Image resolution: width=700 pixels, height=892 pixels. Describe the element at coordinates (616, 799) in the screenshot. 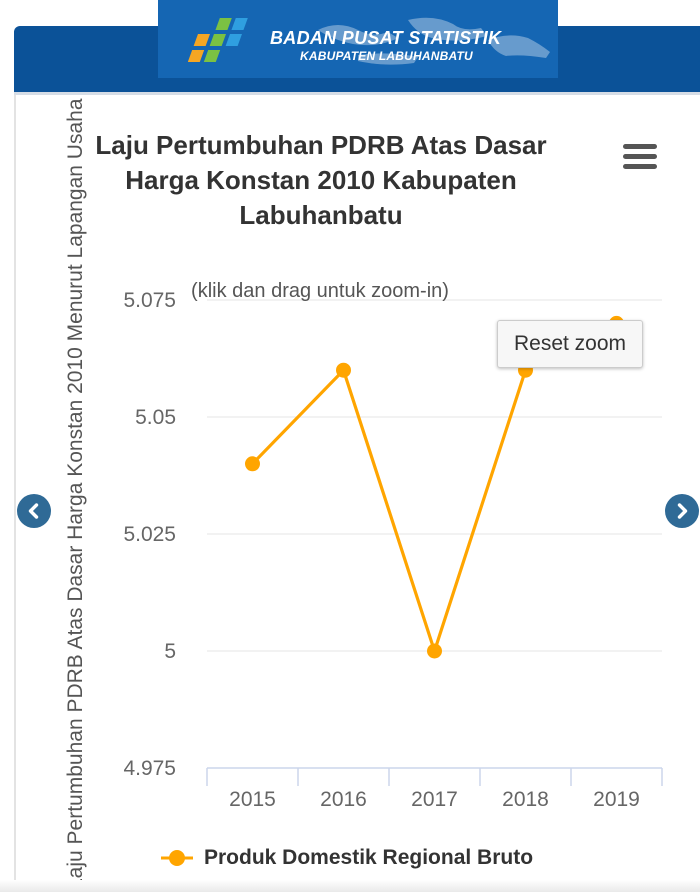

I see `x-tick-label: 2019` at that location.